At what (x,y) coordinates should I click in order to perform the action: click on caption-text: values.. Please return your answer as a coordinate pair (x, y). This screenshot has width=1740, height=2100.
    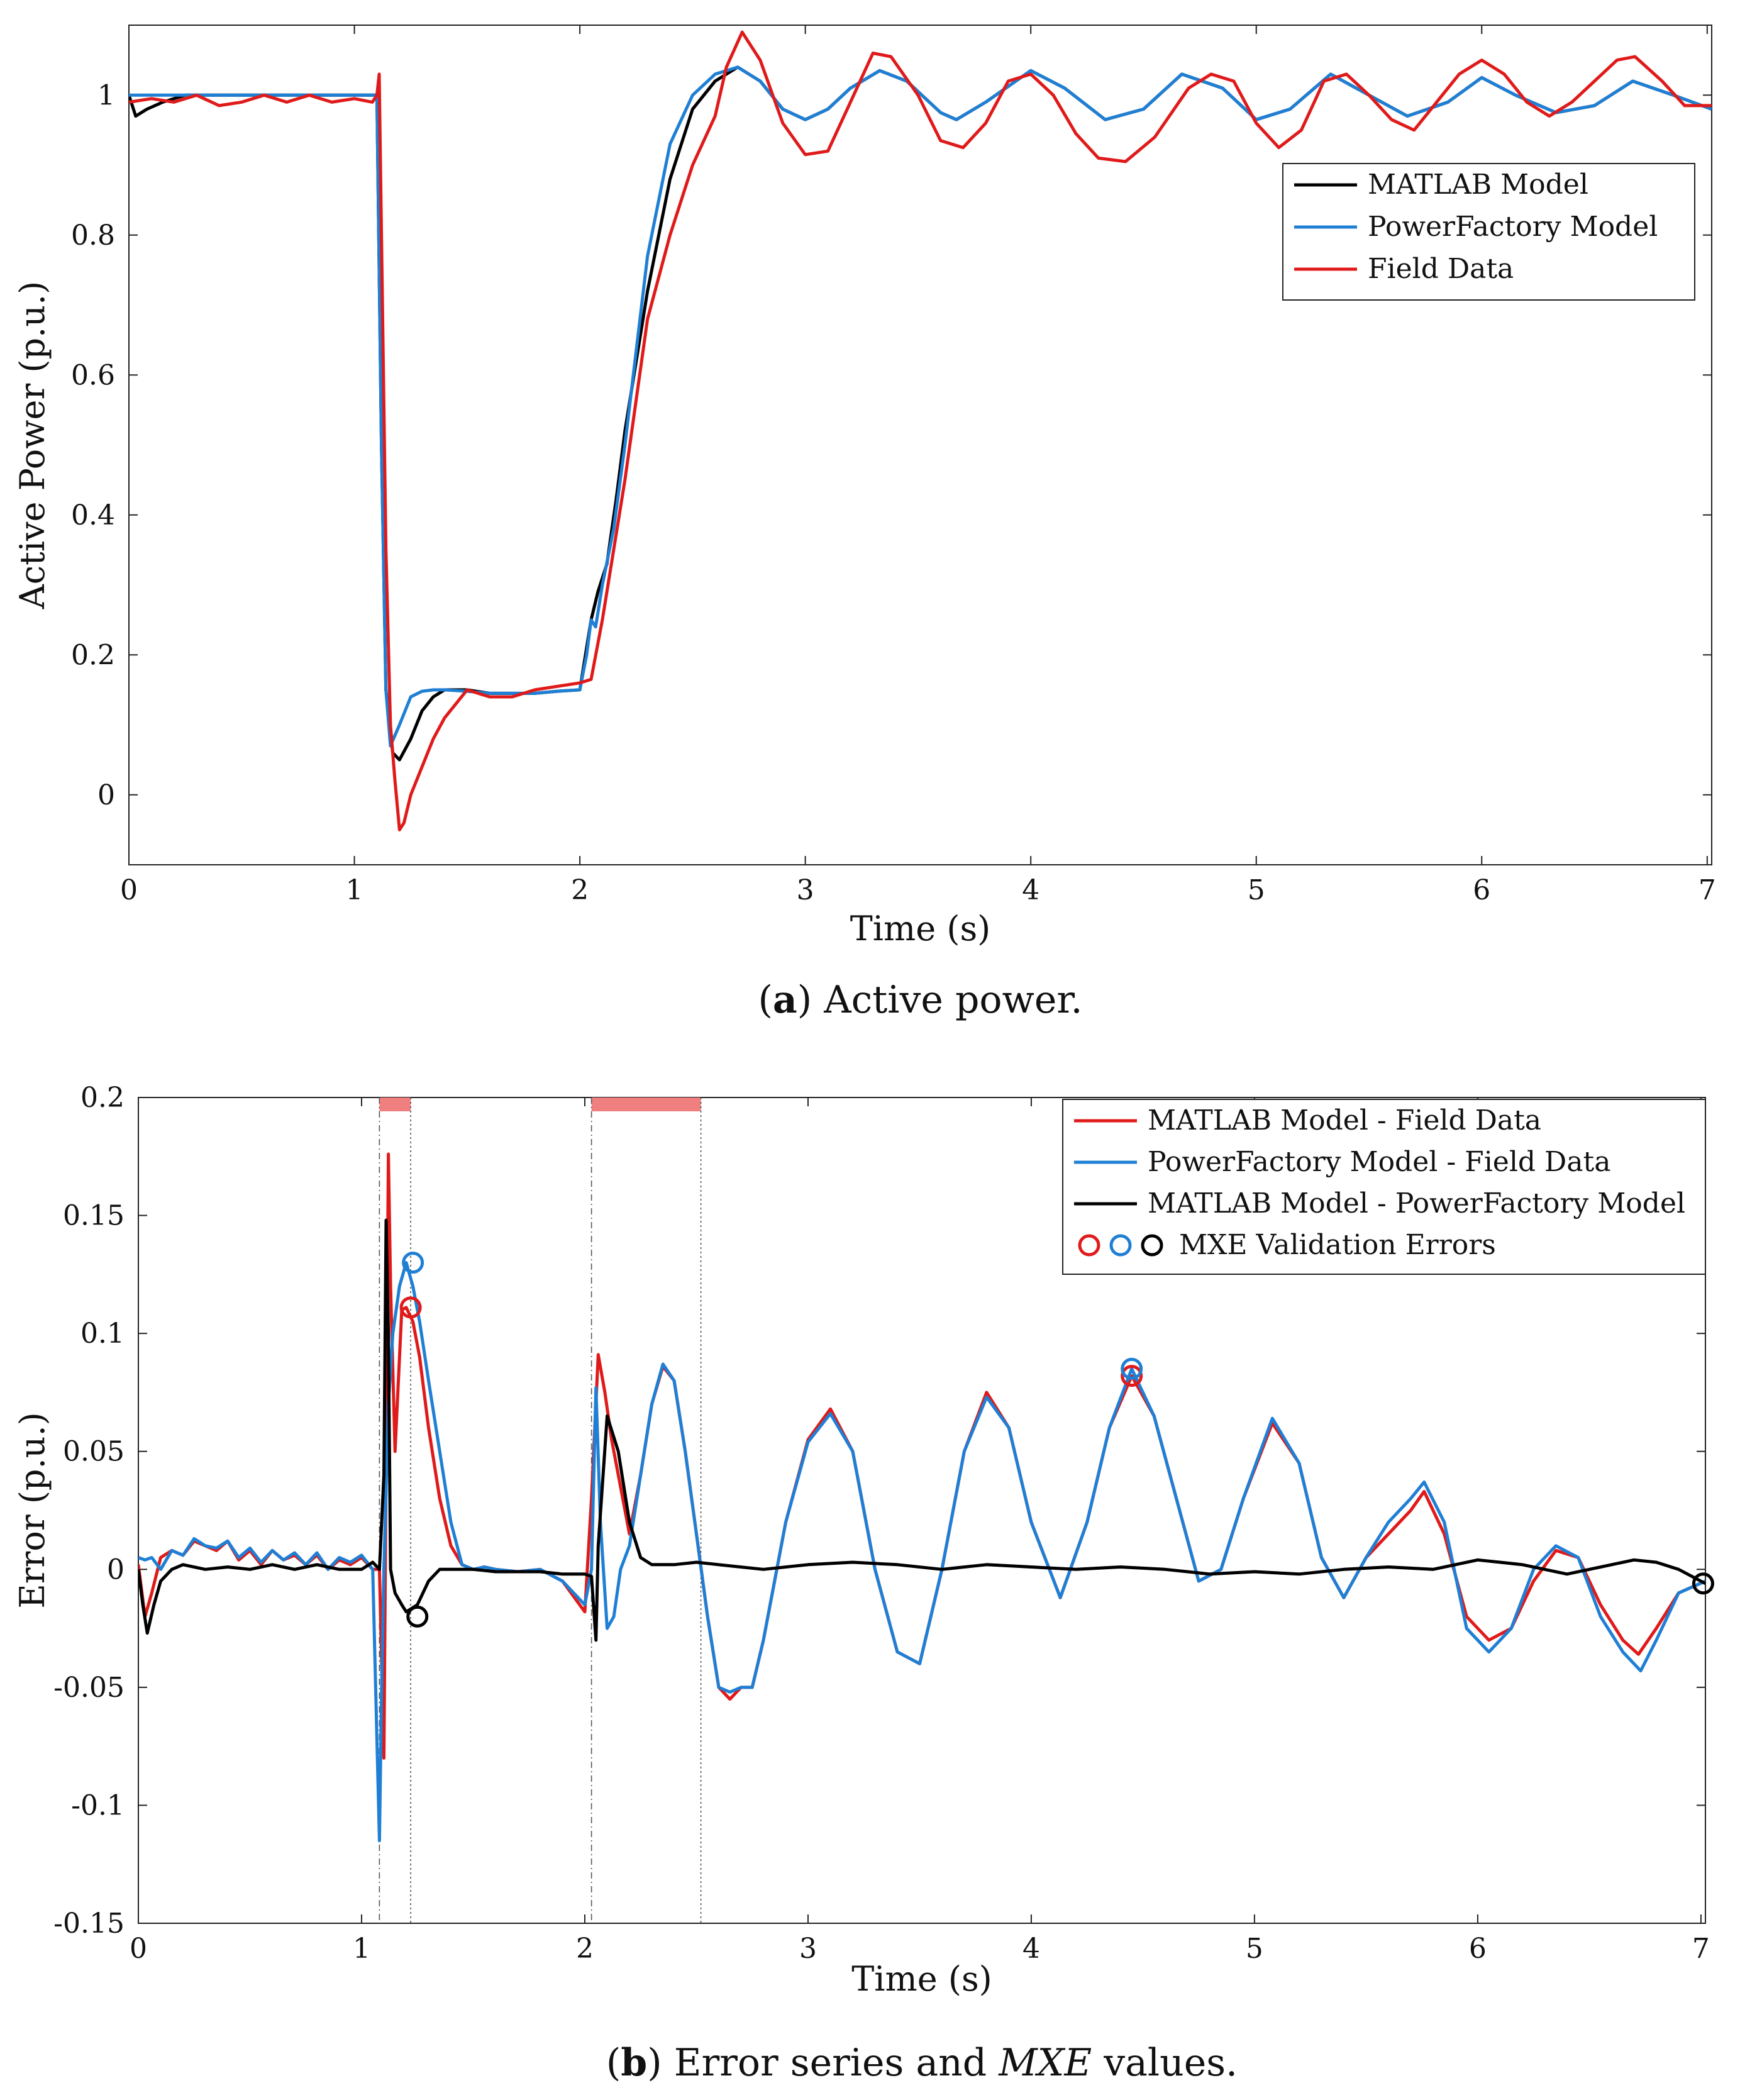
    Looking at the image, I should click on (1170, 2063).